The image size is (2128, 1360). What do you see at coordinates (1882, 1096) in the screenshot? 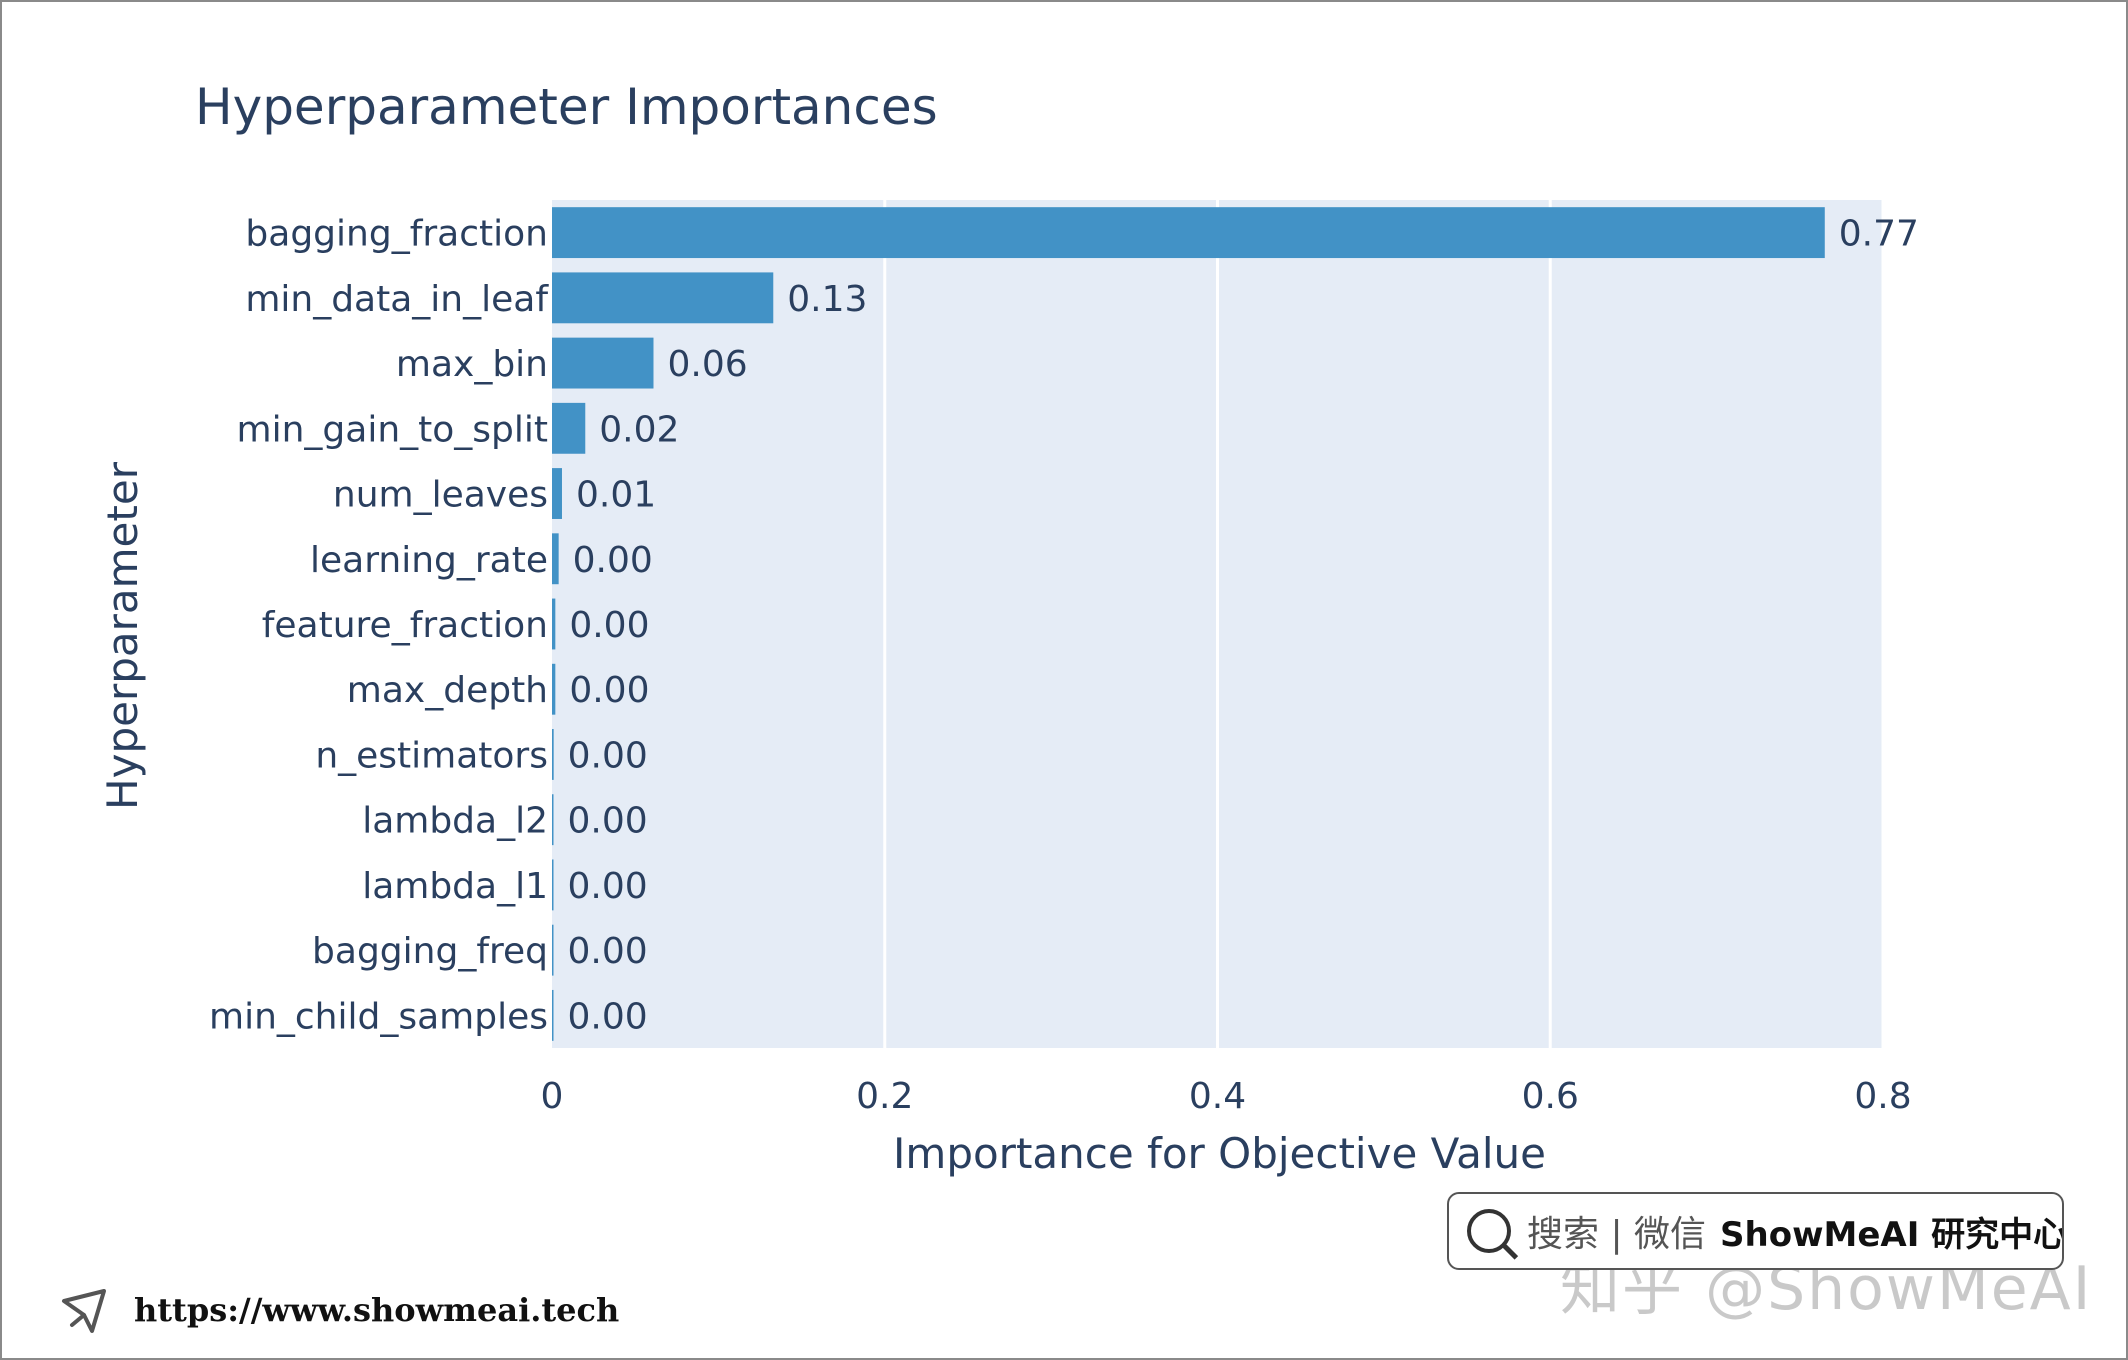
I see `x-tick-label: 0.8` at bounding box center [1882, 1096].